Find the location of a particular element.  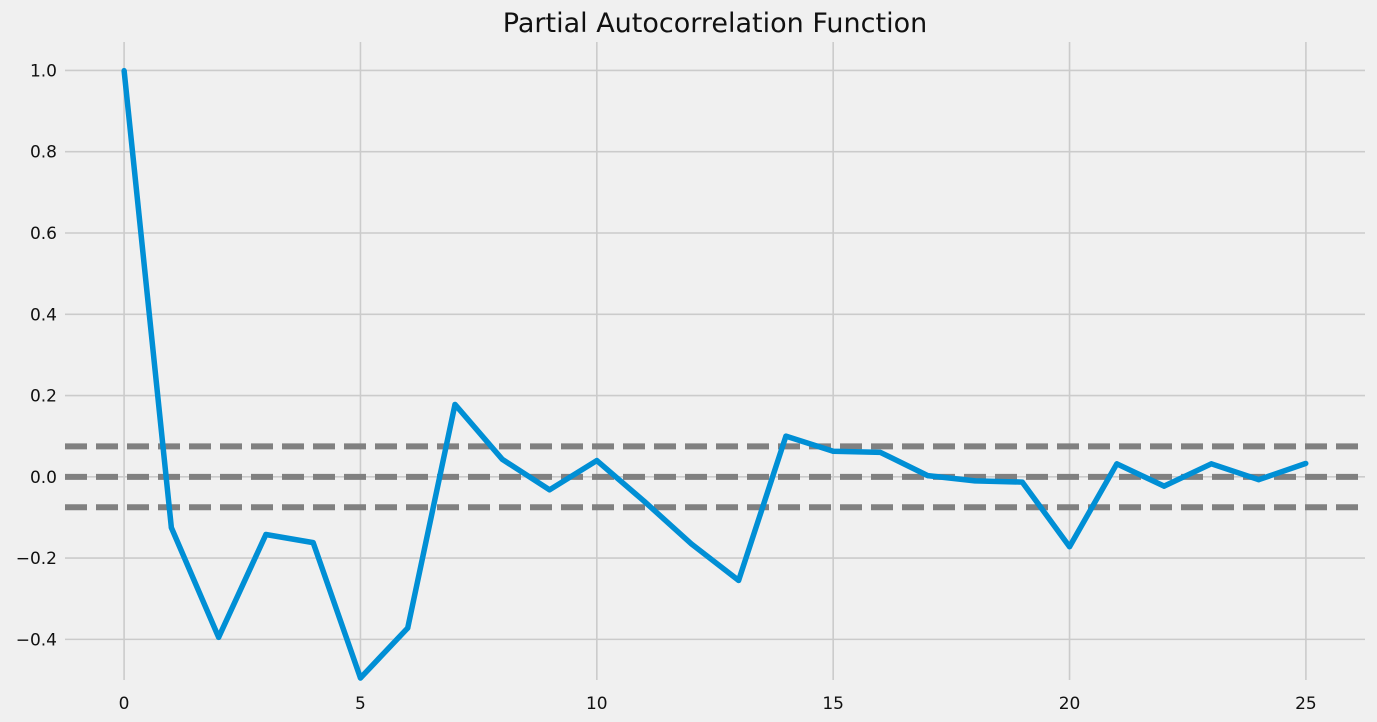

x-axis-ticks: 0 5 10 15 20 25 is located at coordinates (718, 704).